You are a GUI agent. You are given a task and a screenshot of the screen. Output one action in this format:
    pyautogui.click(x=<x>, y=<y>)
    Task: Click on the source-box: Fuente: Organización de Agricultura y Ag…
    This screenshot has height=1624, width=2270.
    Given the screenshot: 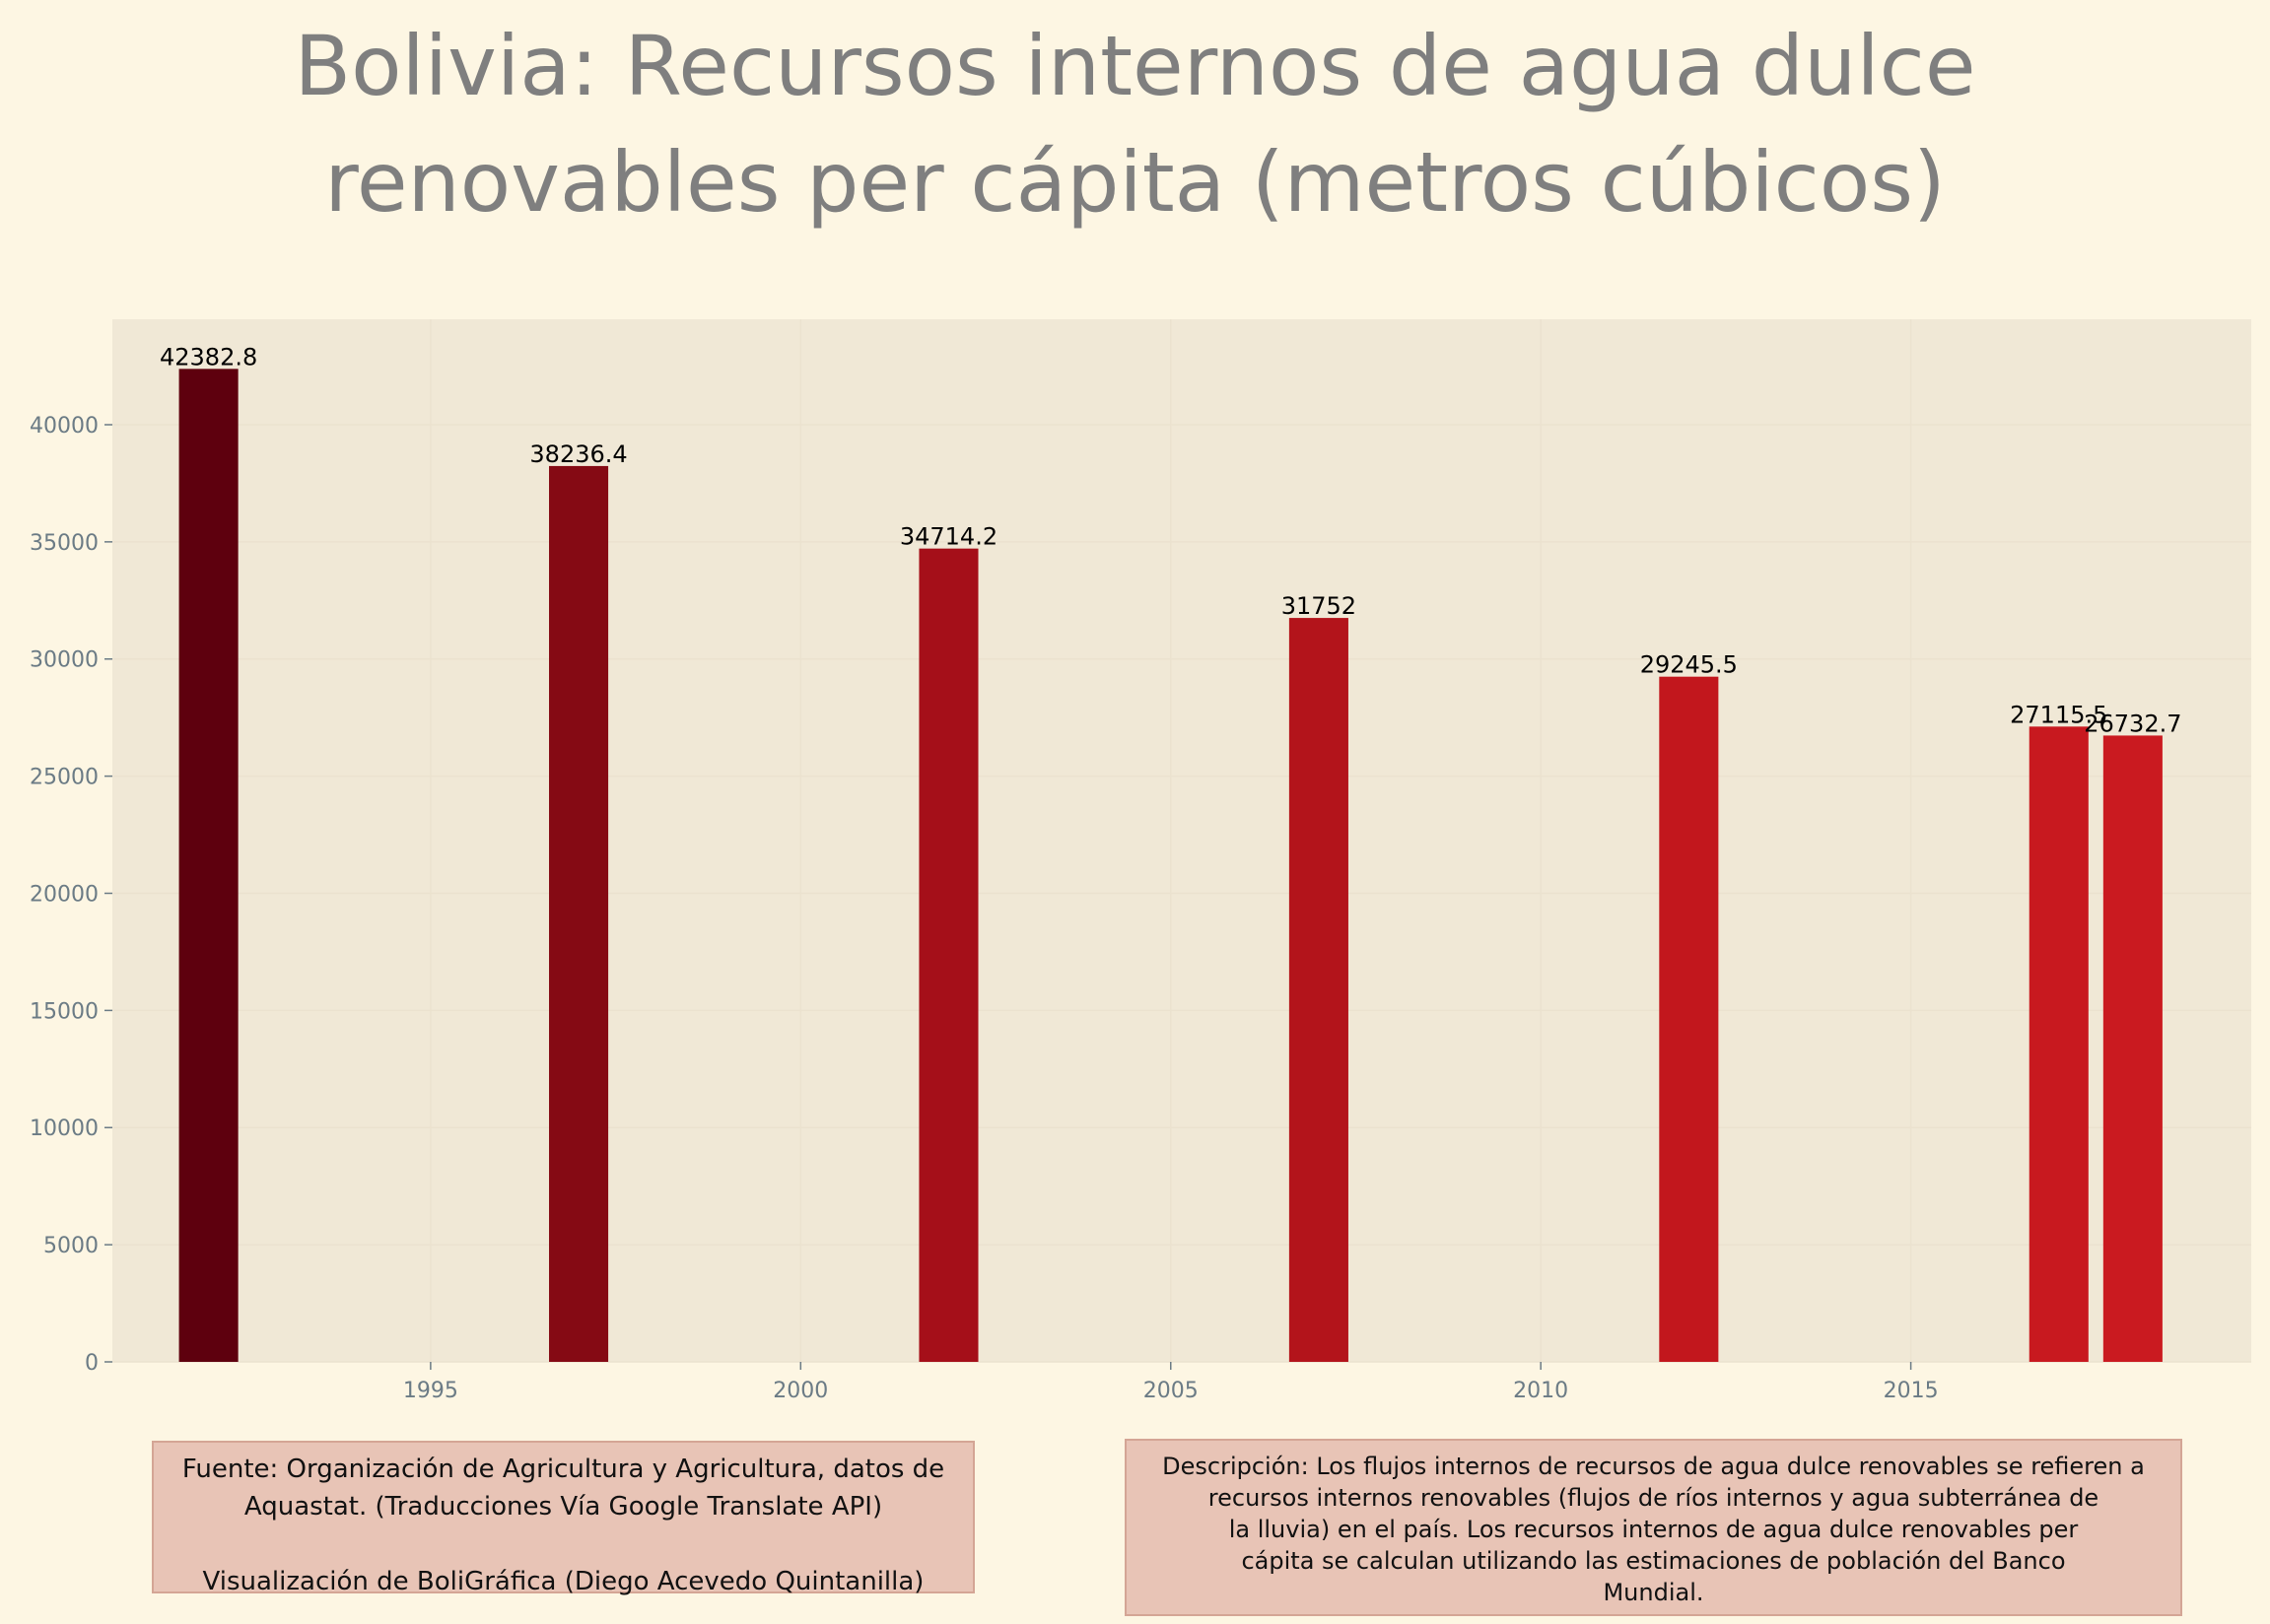 What is the action you would take?
    pyautogui.click(x=563, y=1518)
    